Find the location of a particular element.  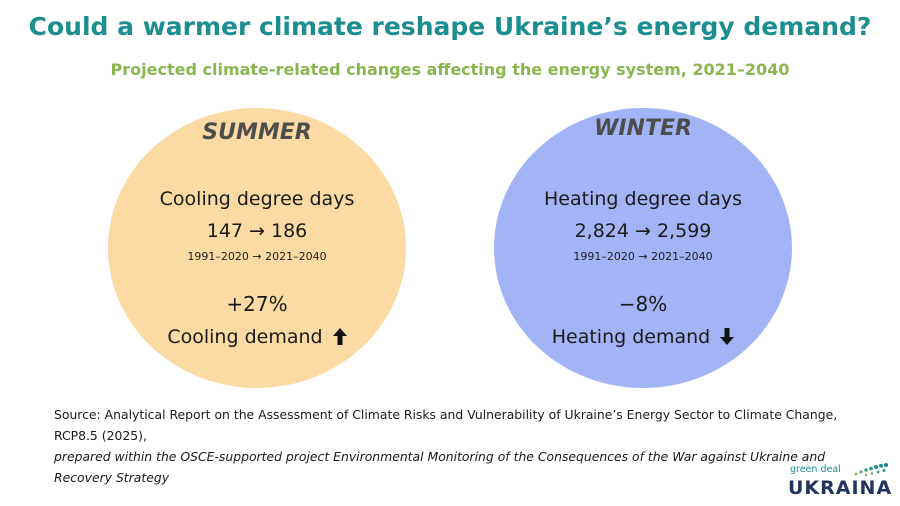

summer-season-label: SUMMER is located at coordinates (257, 132).